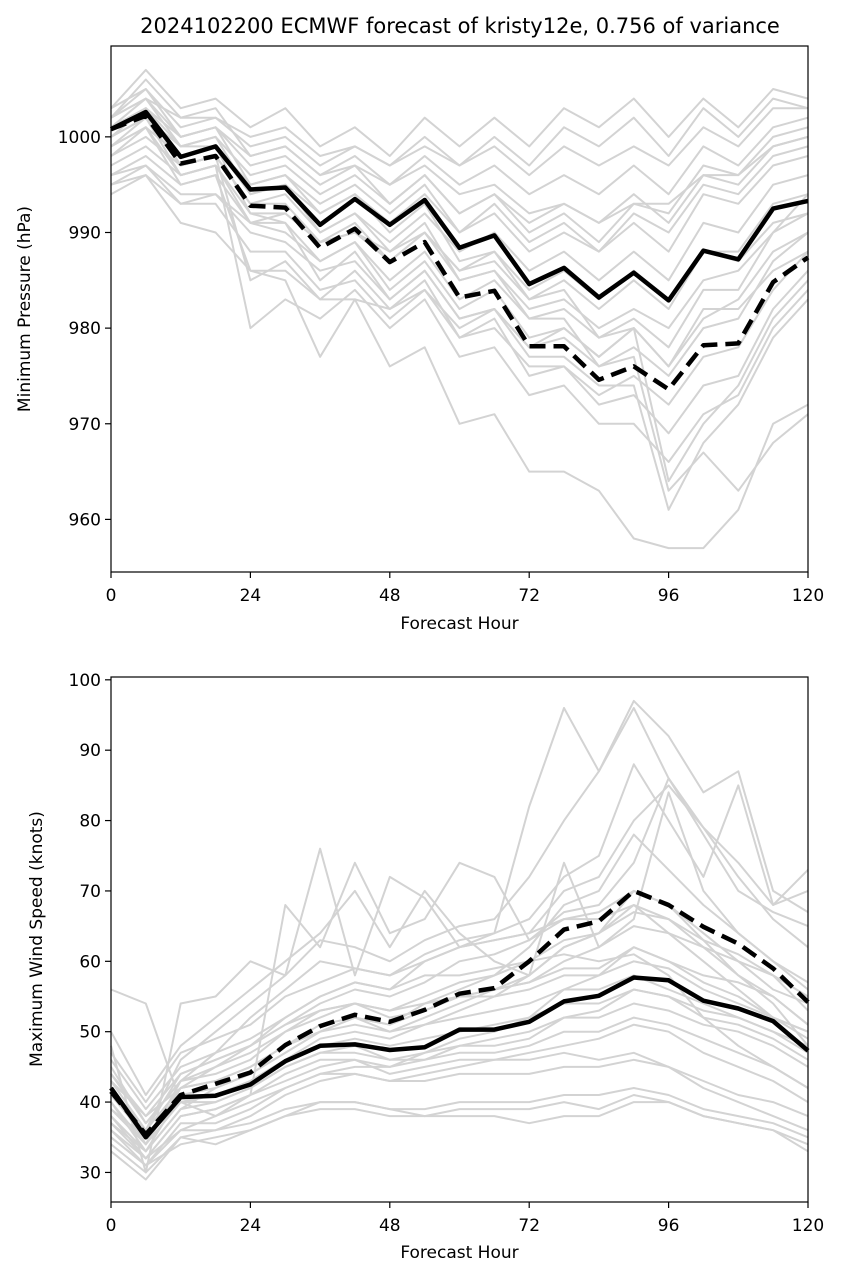 This screenshot has height=1279, width=855. I want to click on pressure-x-tick-label: 72, so click(529, 596).